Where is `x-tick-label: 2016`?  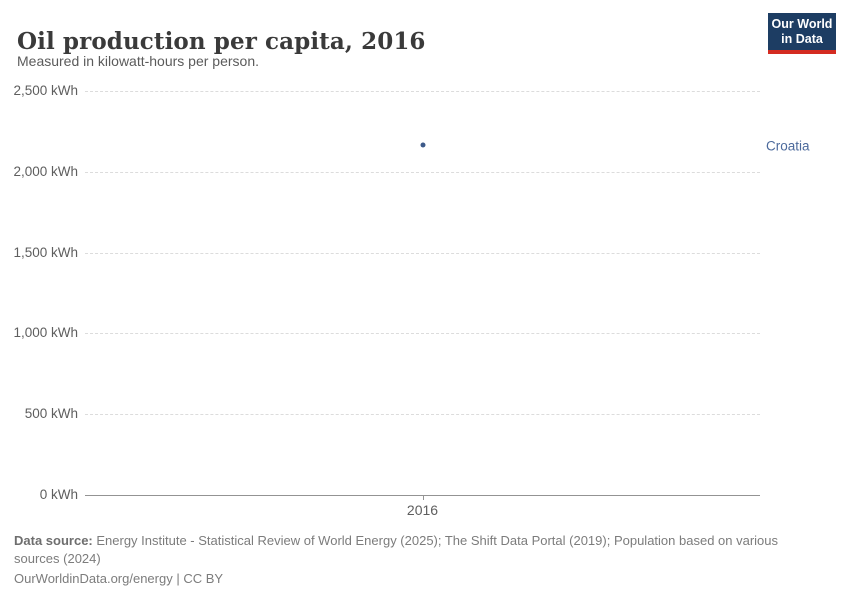 x-tick-label: 2016 is located at coordinates (422, 510).